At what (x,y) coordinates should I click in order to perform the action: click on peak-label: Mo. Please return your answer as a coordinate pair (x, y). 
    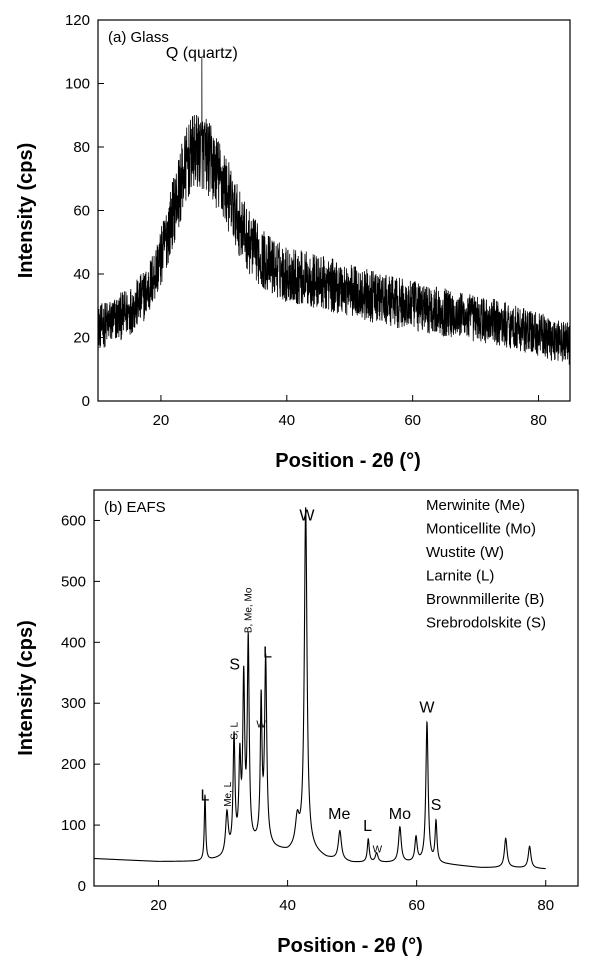
    Looking at the image, I should click on (400, 814).